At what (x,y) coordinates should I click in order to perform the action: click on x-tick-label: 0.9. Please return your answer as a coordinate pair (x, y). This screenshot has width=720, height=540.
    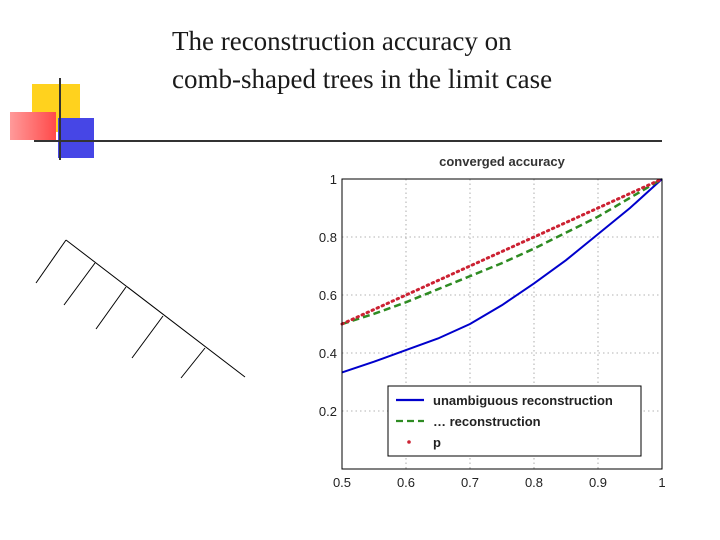
    Looking at the image, I should click on (598, 482).